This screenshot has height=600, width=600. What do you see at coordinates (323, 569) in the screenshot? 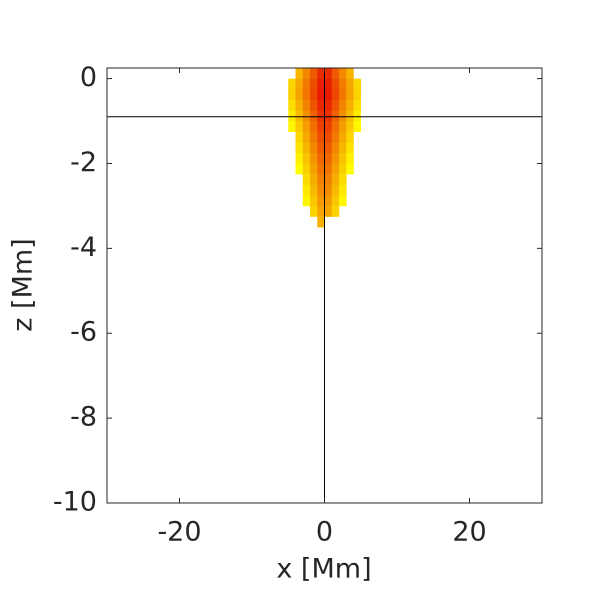
I see `x-axis-label: x [Mm]` at bounding box center [323, 569].